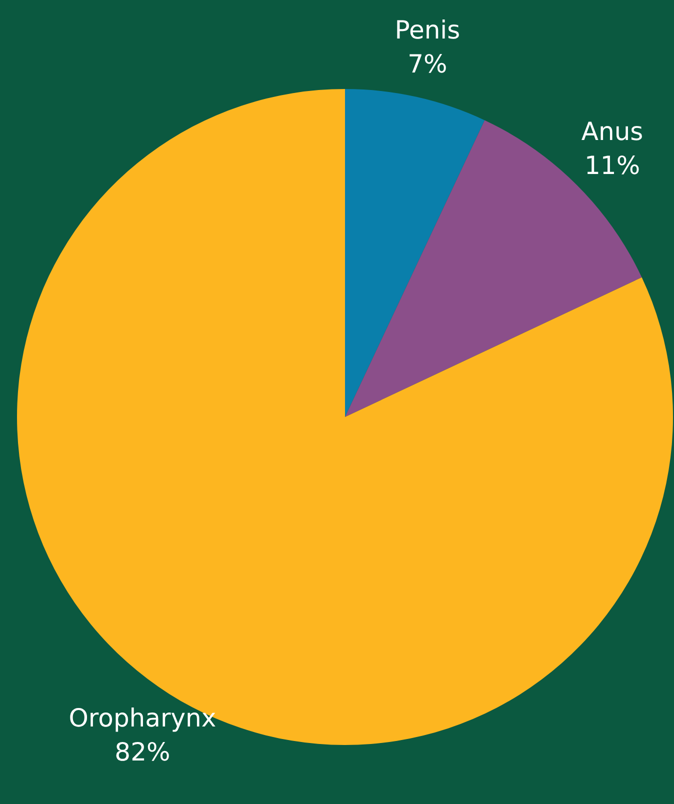 This screenshot has height=804, width=674. What do you see at coordinates (612, 131) in the screenshot?
I see `slice-label: Anus` at bounding box center [612, 131].